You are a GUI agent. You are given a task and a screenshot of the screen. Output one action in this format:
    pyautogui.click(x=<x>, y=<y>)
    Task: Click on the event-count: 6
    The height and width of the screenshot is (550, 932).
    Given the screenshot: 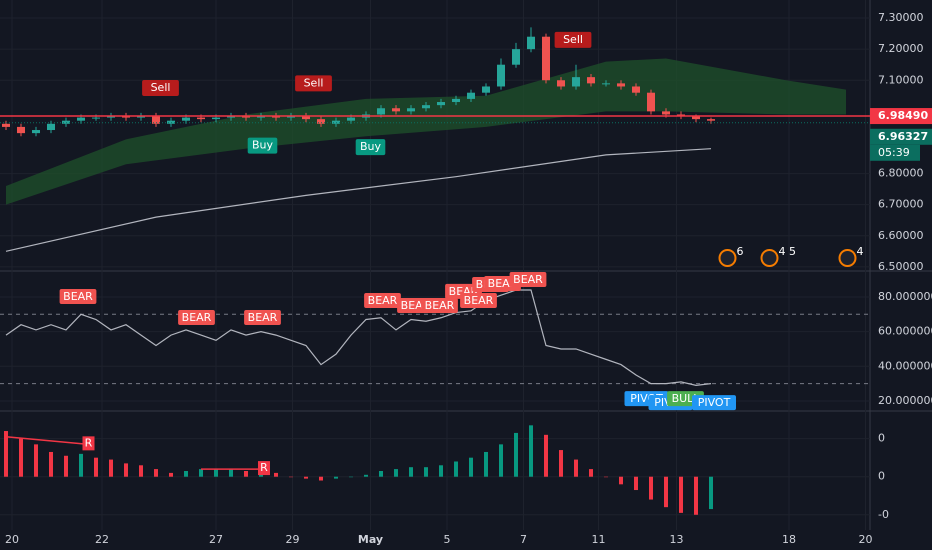 What is the action you would take?
    pyautogui.click(x=740, y=251)
    